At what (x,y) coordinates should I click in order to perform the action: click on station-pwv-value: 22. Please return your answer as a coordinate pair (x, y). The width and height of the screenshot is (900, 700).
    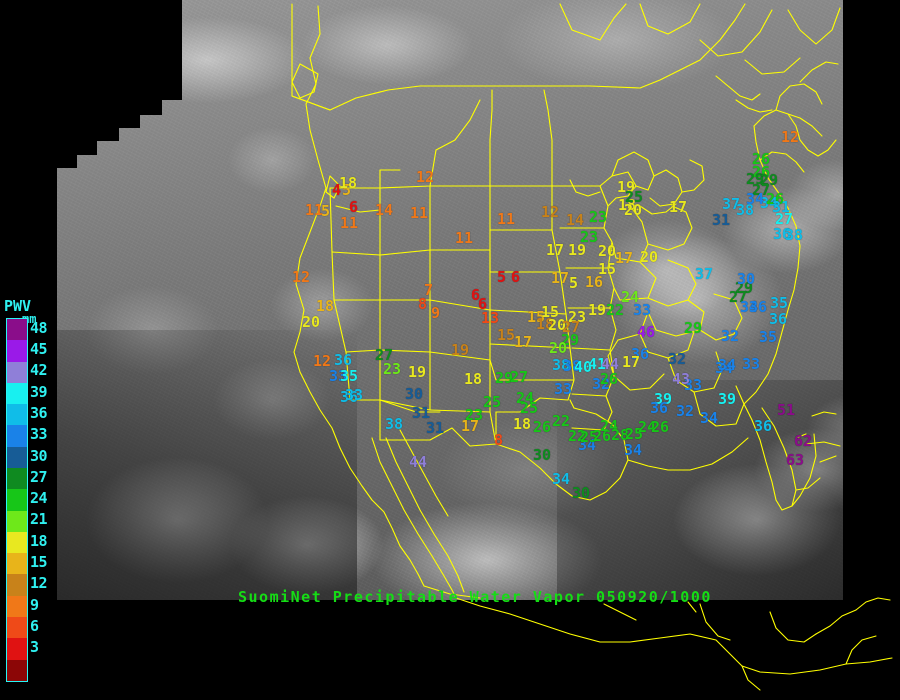
    Looking at the image, I should click on (561, 421).